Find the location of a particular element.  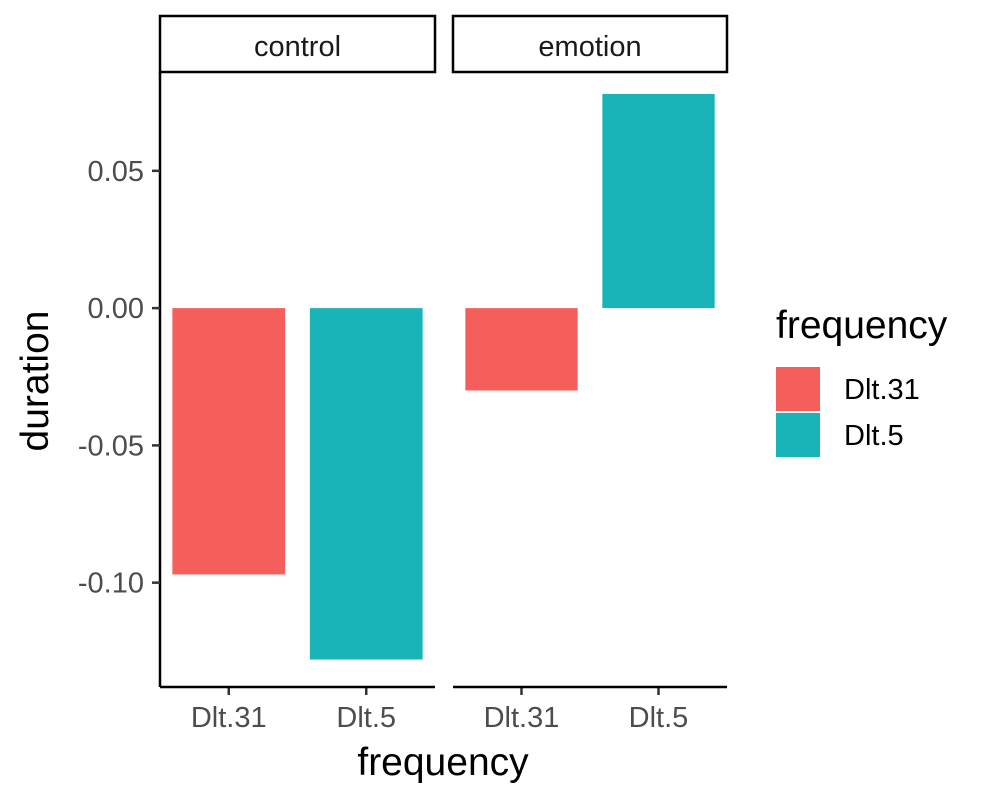

y-tick-label: -0.05 is located at coordinates (111, 446).